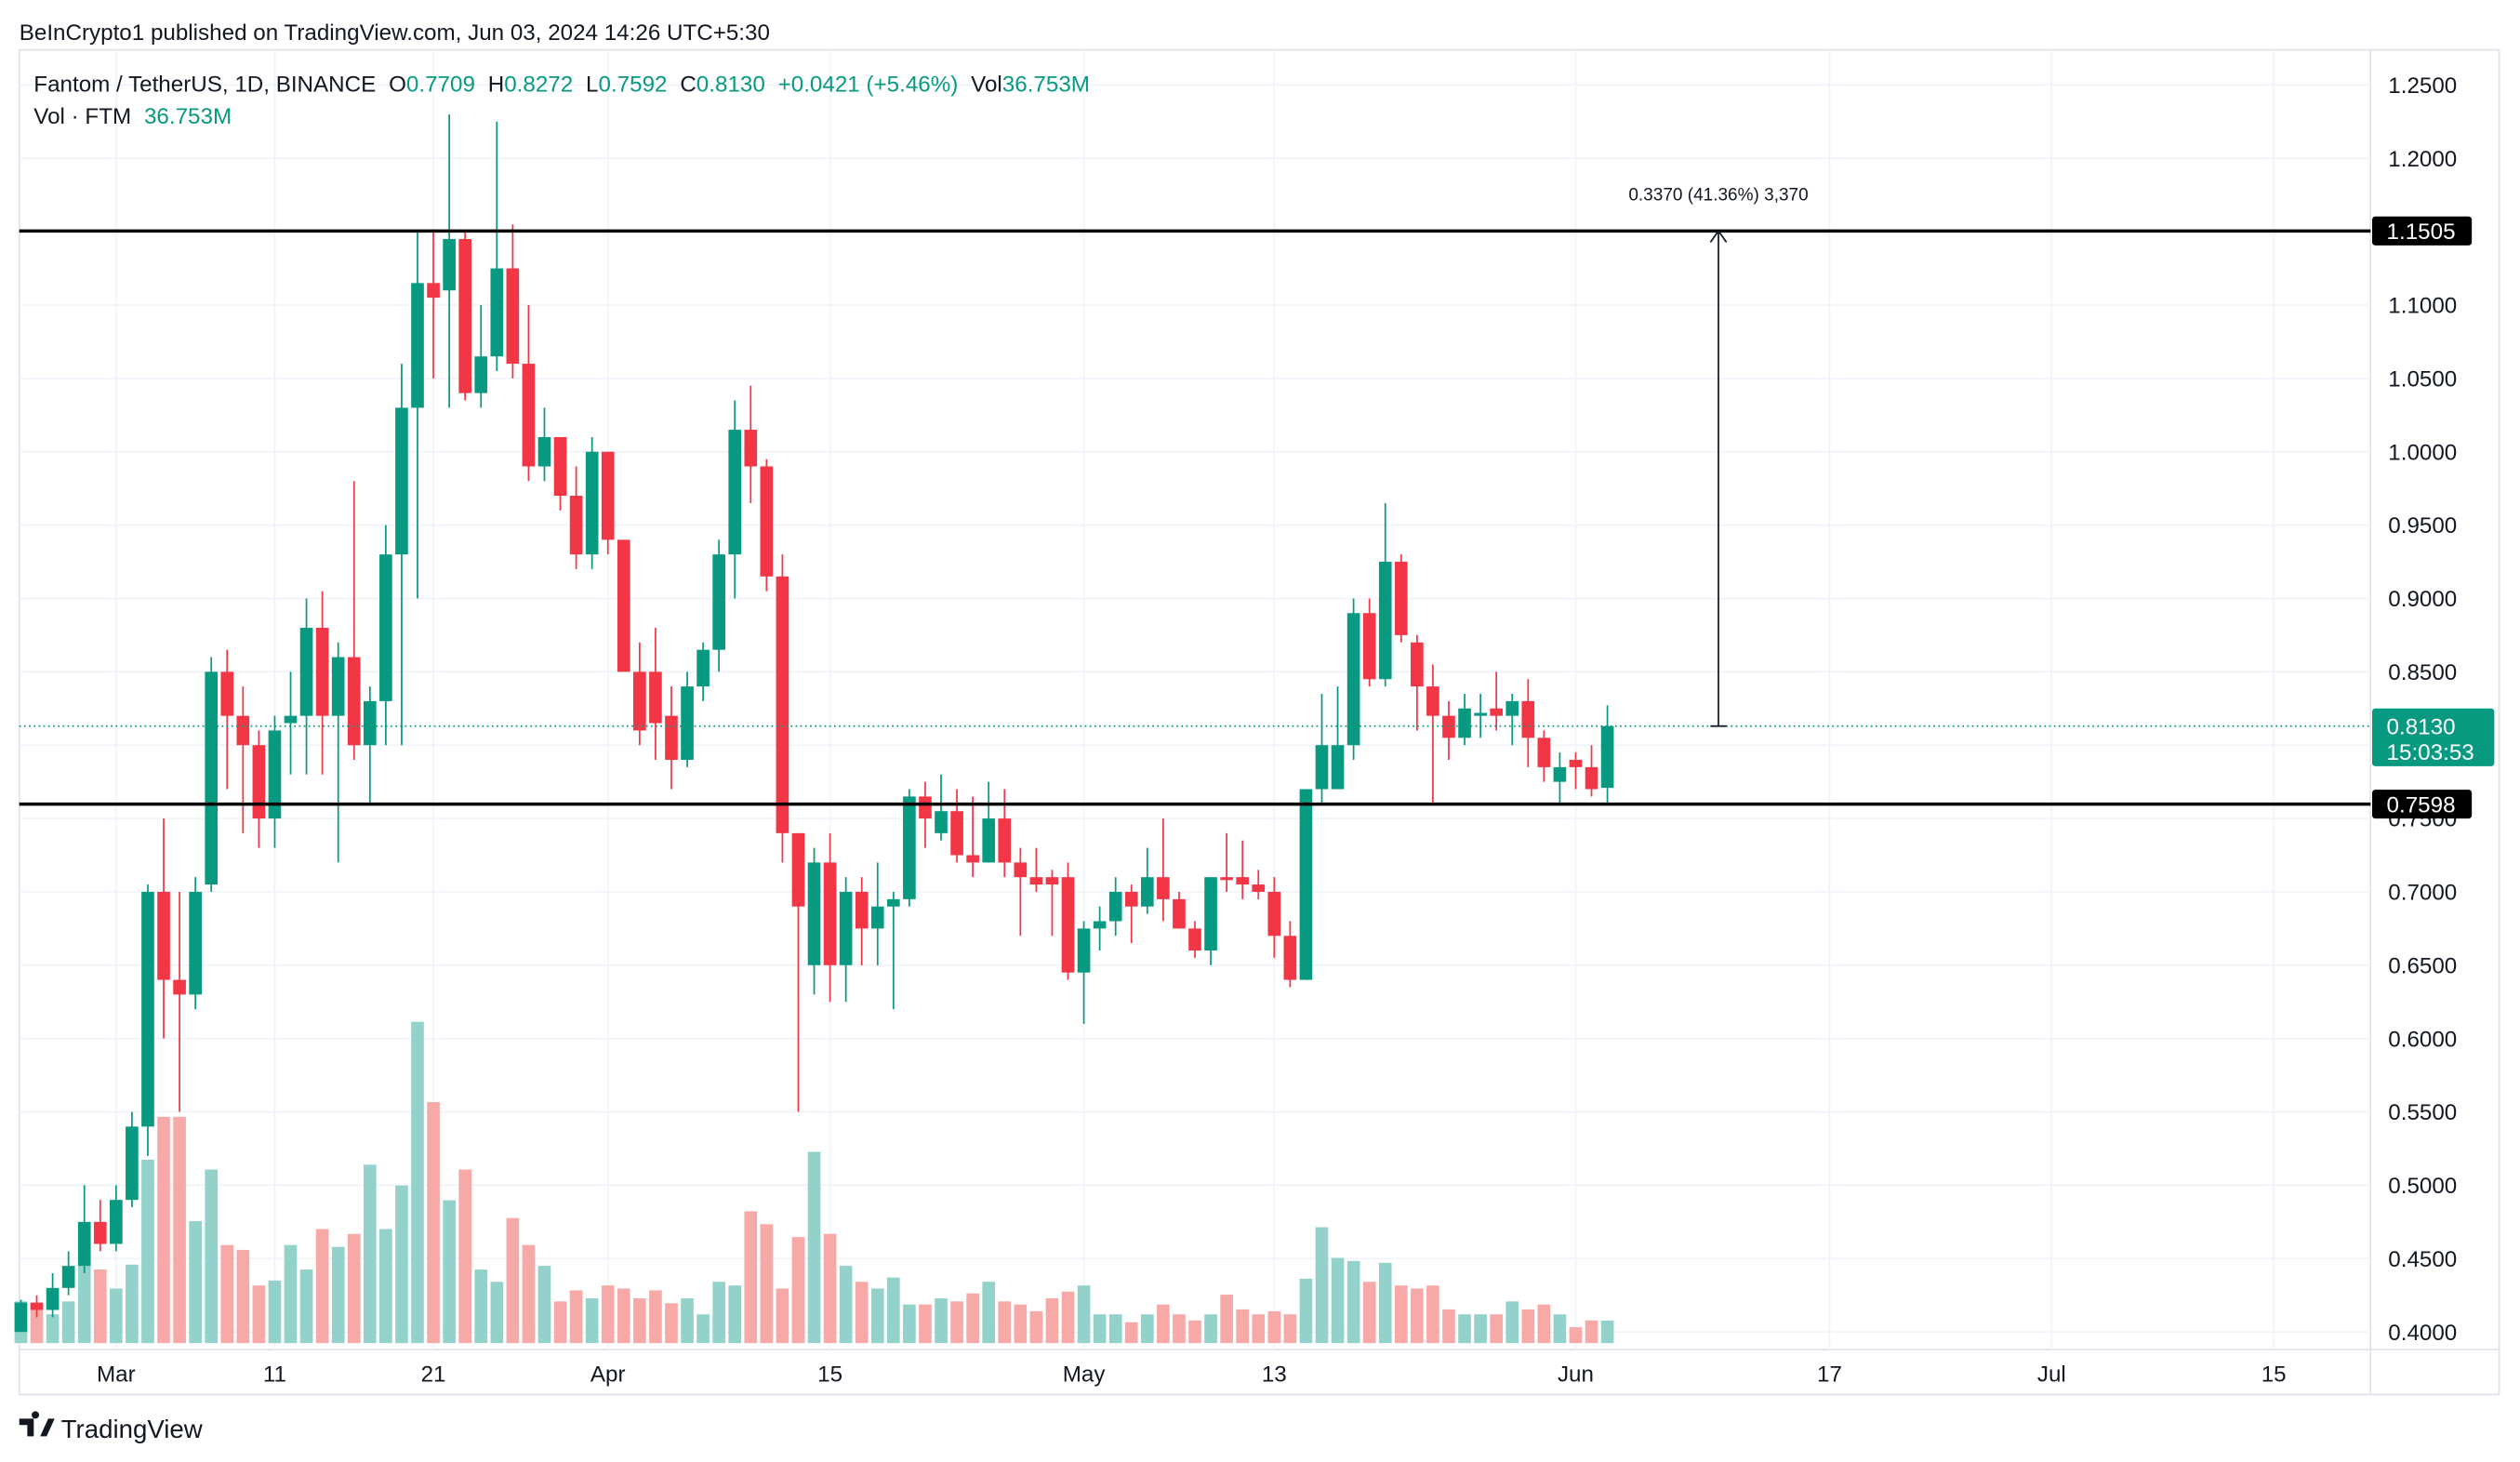  I want to click on y-tick-label: 0.5000, so click(2422, 1186).